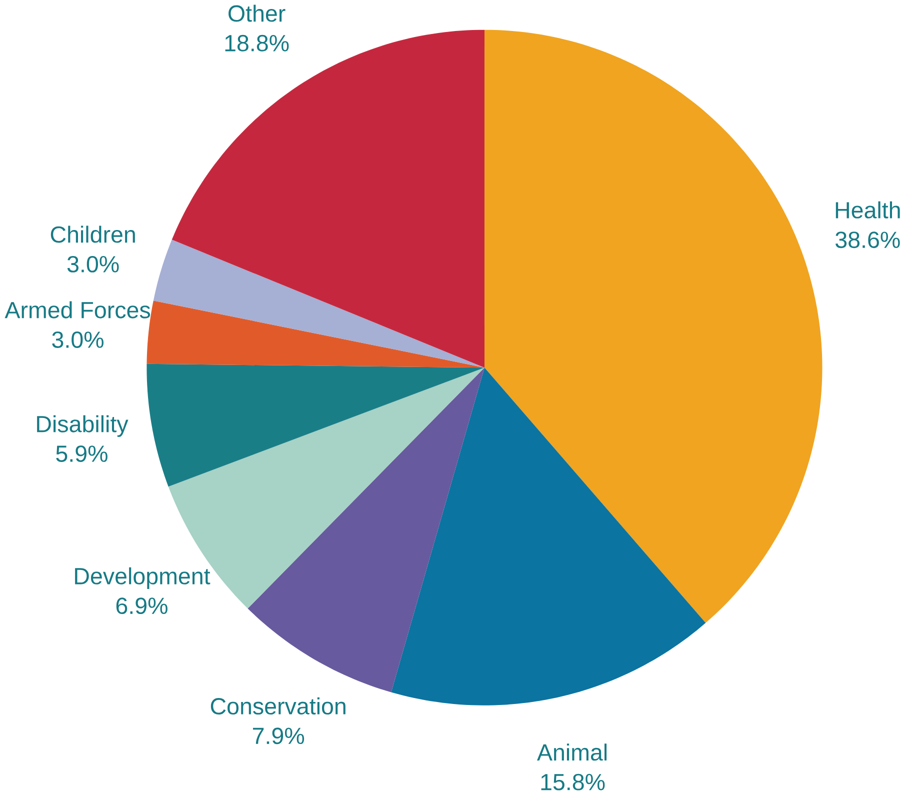  What do you see at coordinates (278, 706) in the screenshot?
I see `slice-label: Conservation` at bounding box center [278, 706].